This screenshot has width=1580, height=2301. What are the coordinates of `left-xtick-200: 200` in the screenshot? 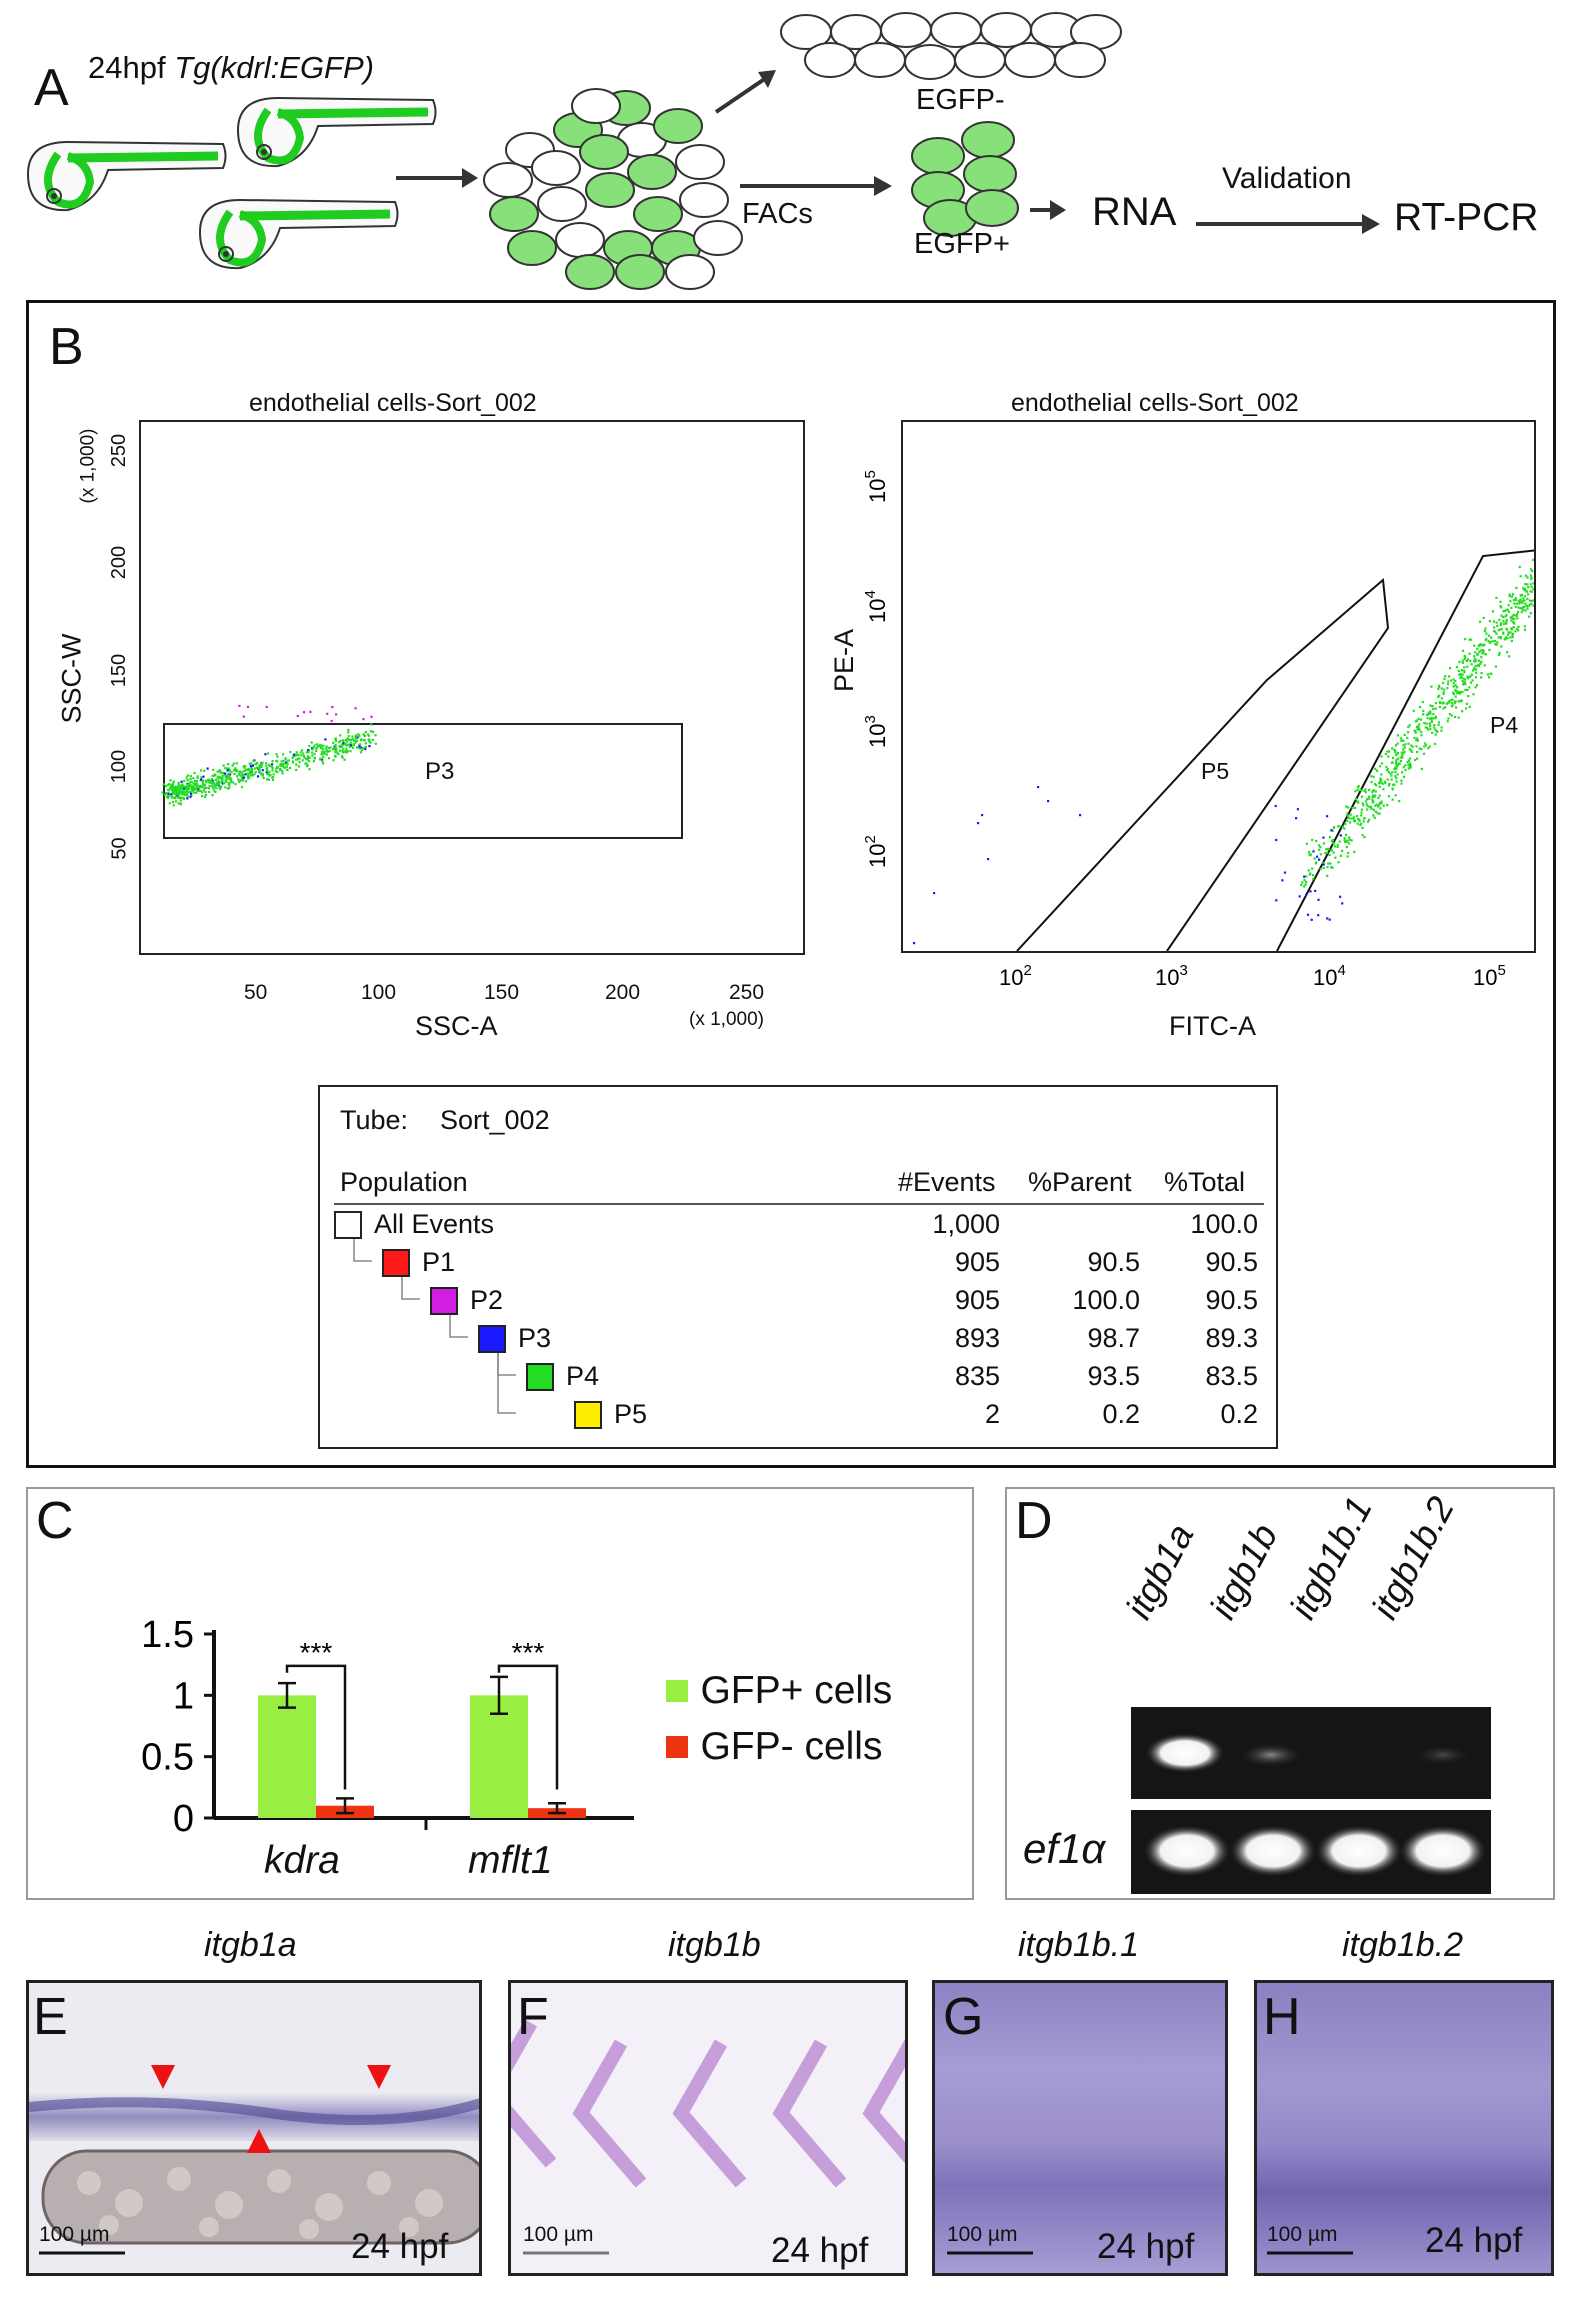 It's located at (623, 992).